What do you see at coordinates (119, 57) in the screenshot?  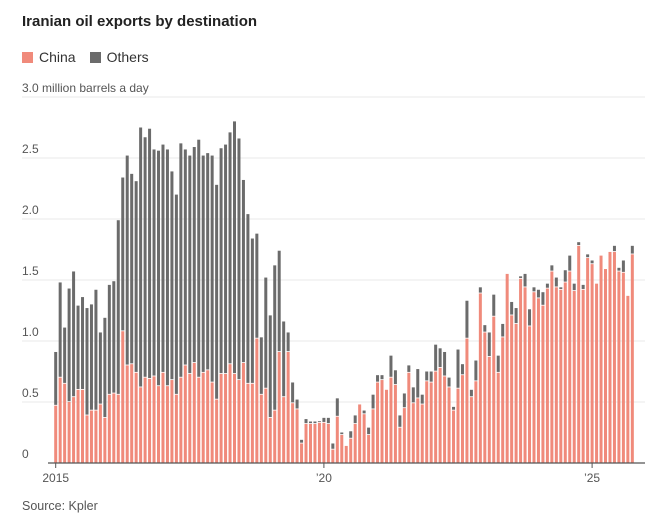 I see `legend-item-others: Others` at bounding box center [119, 57].